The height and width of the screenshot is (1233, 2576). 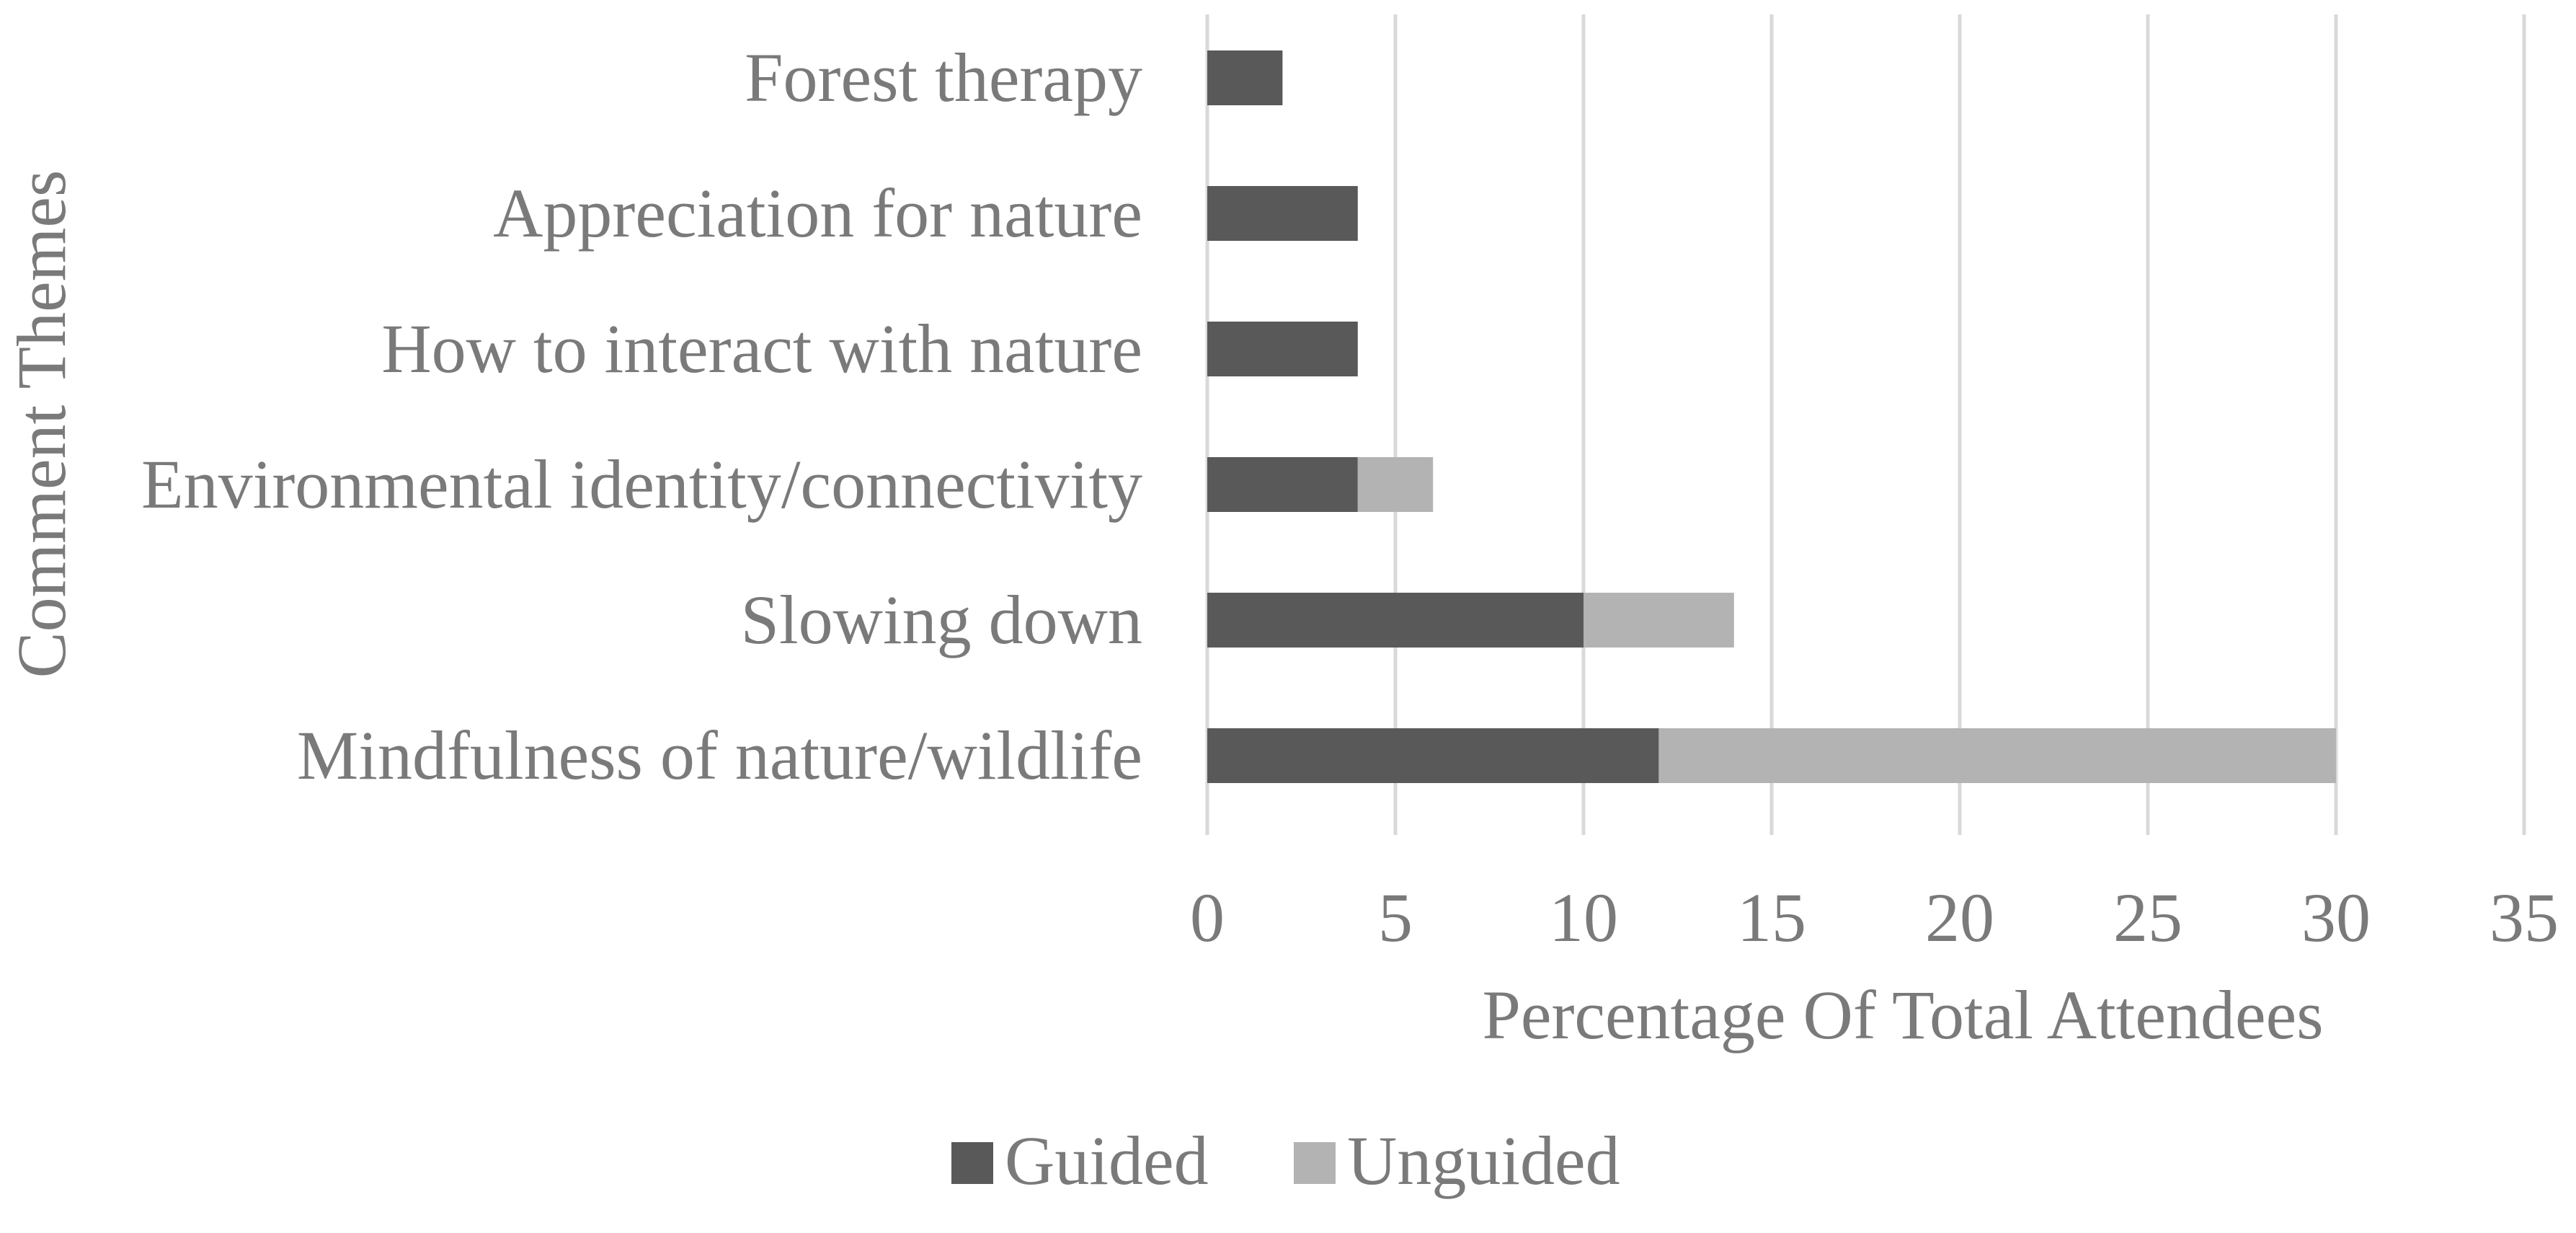 I want to click on x-tick-label-3: 15, so click(x=1772, y=917).